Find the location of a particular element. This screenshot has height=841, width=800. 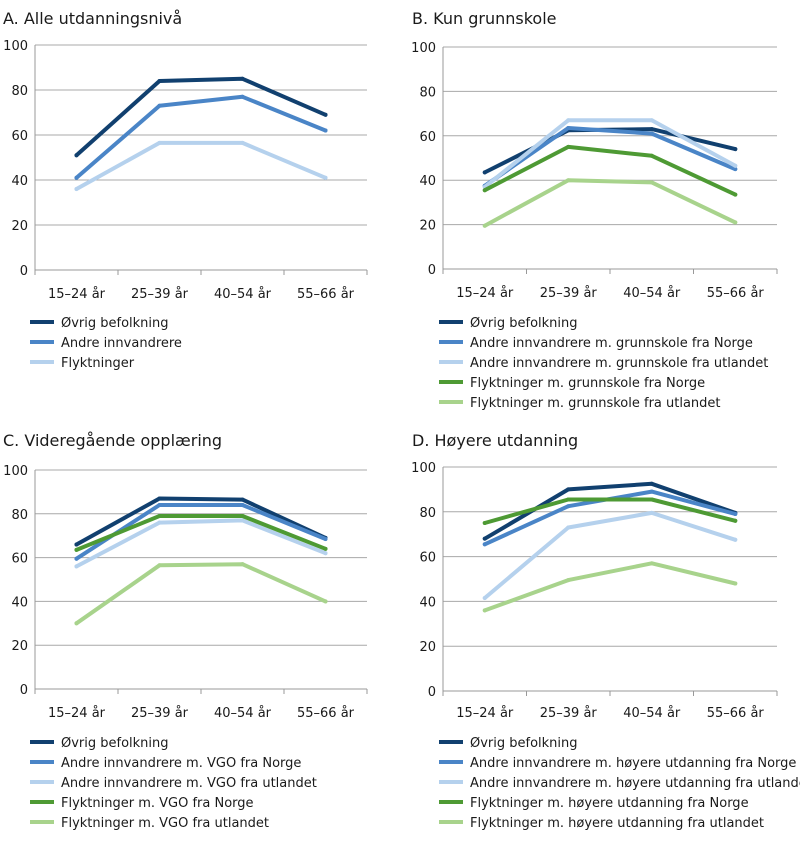

legend-label: Flyktninger m. grunnskole fra Norge is located at coordinates (587, 383).